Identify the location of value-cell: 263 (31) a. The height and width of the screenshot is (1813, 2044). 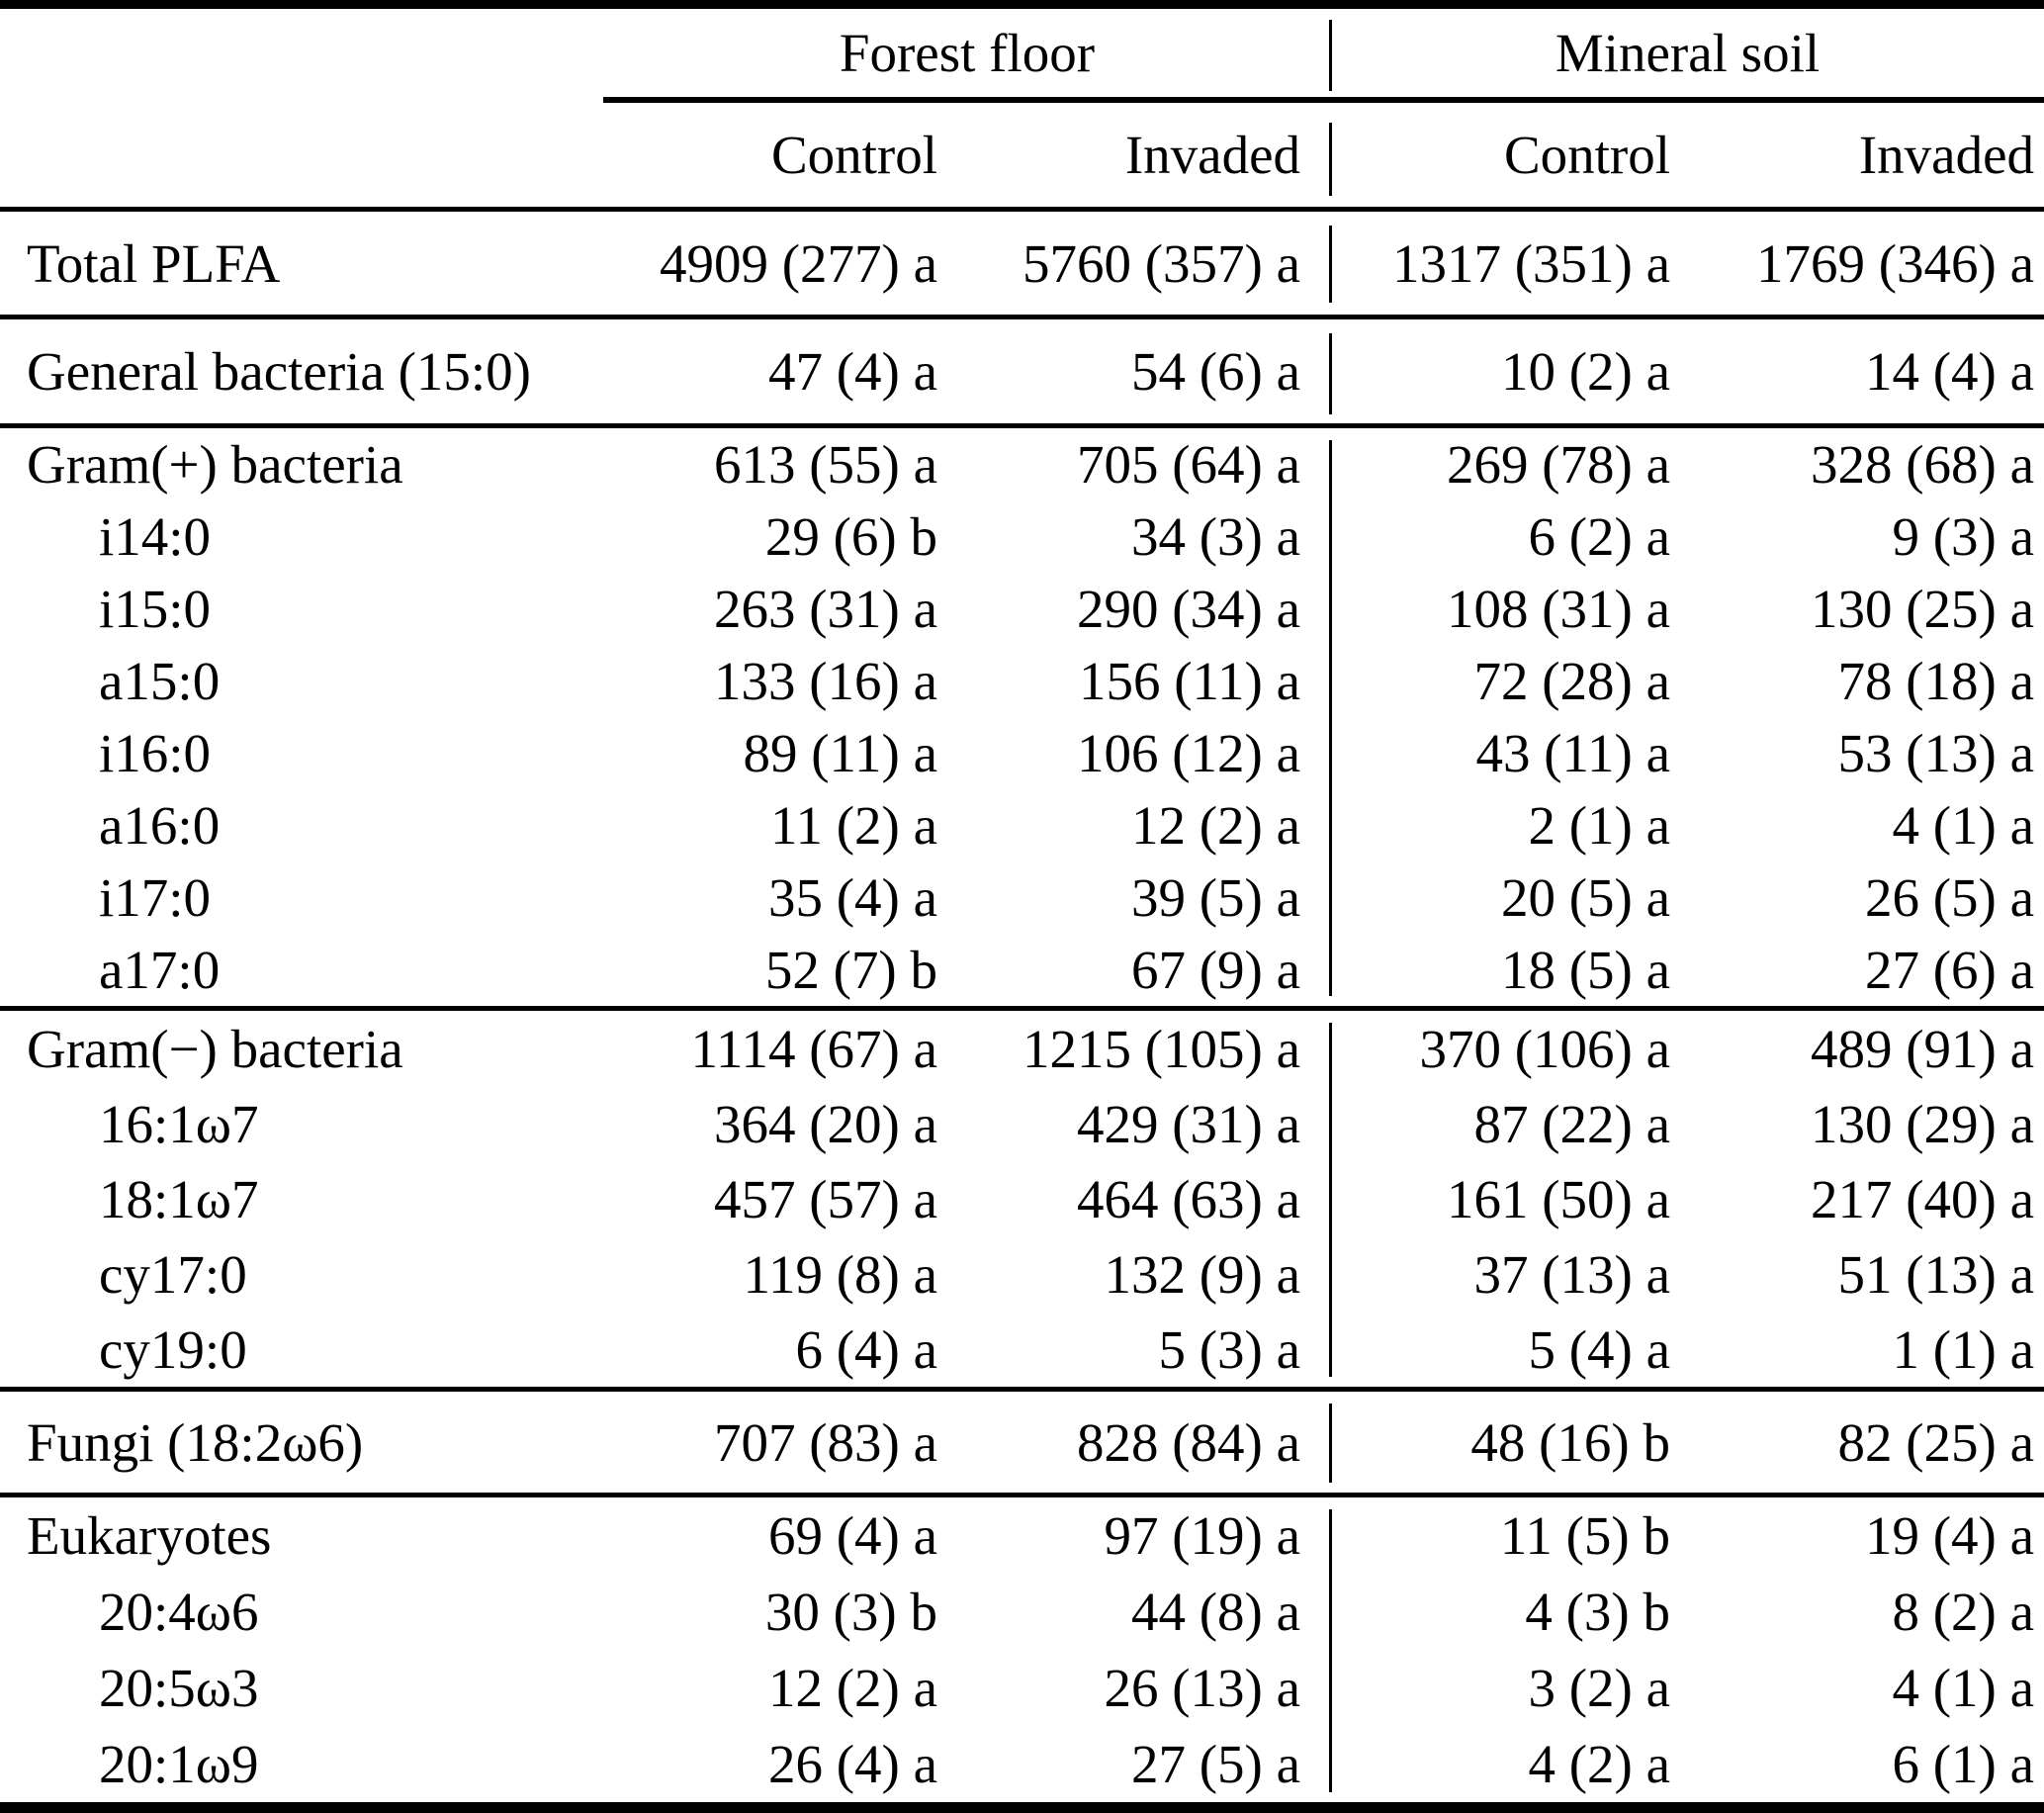
(825, 609).